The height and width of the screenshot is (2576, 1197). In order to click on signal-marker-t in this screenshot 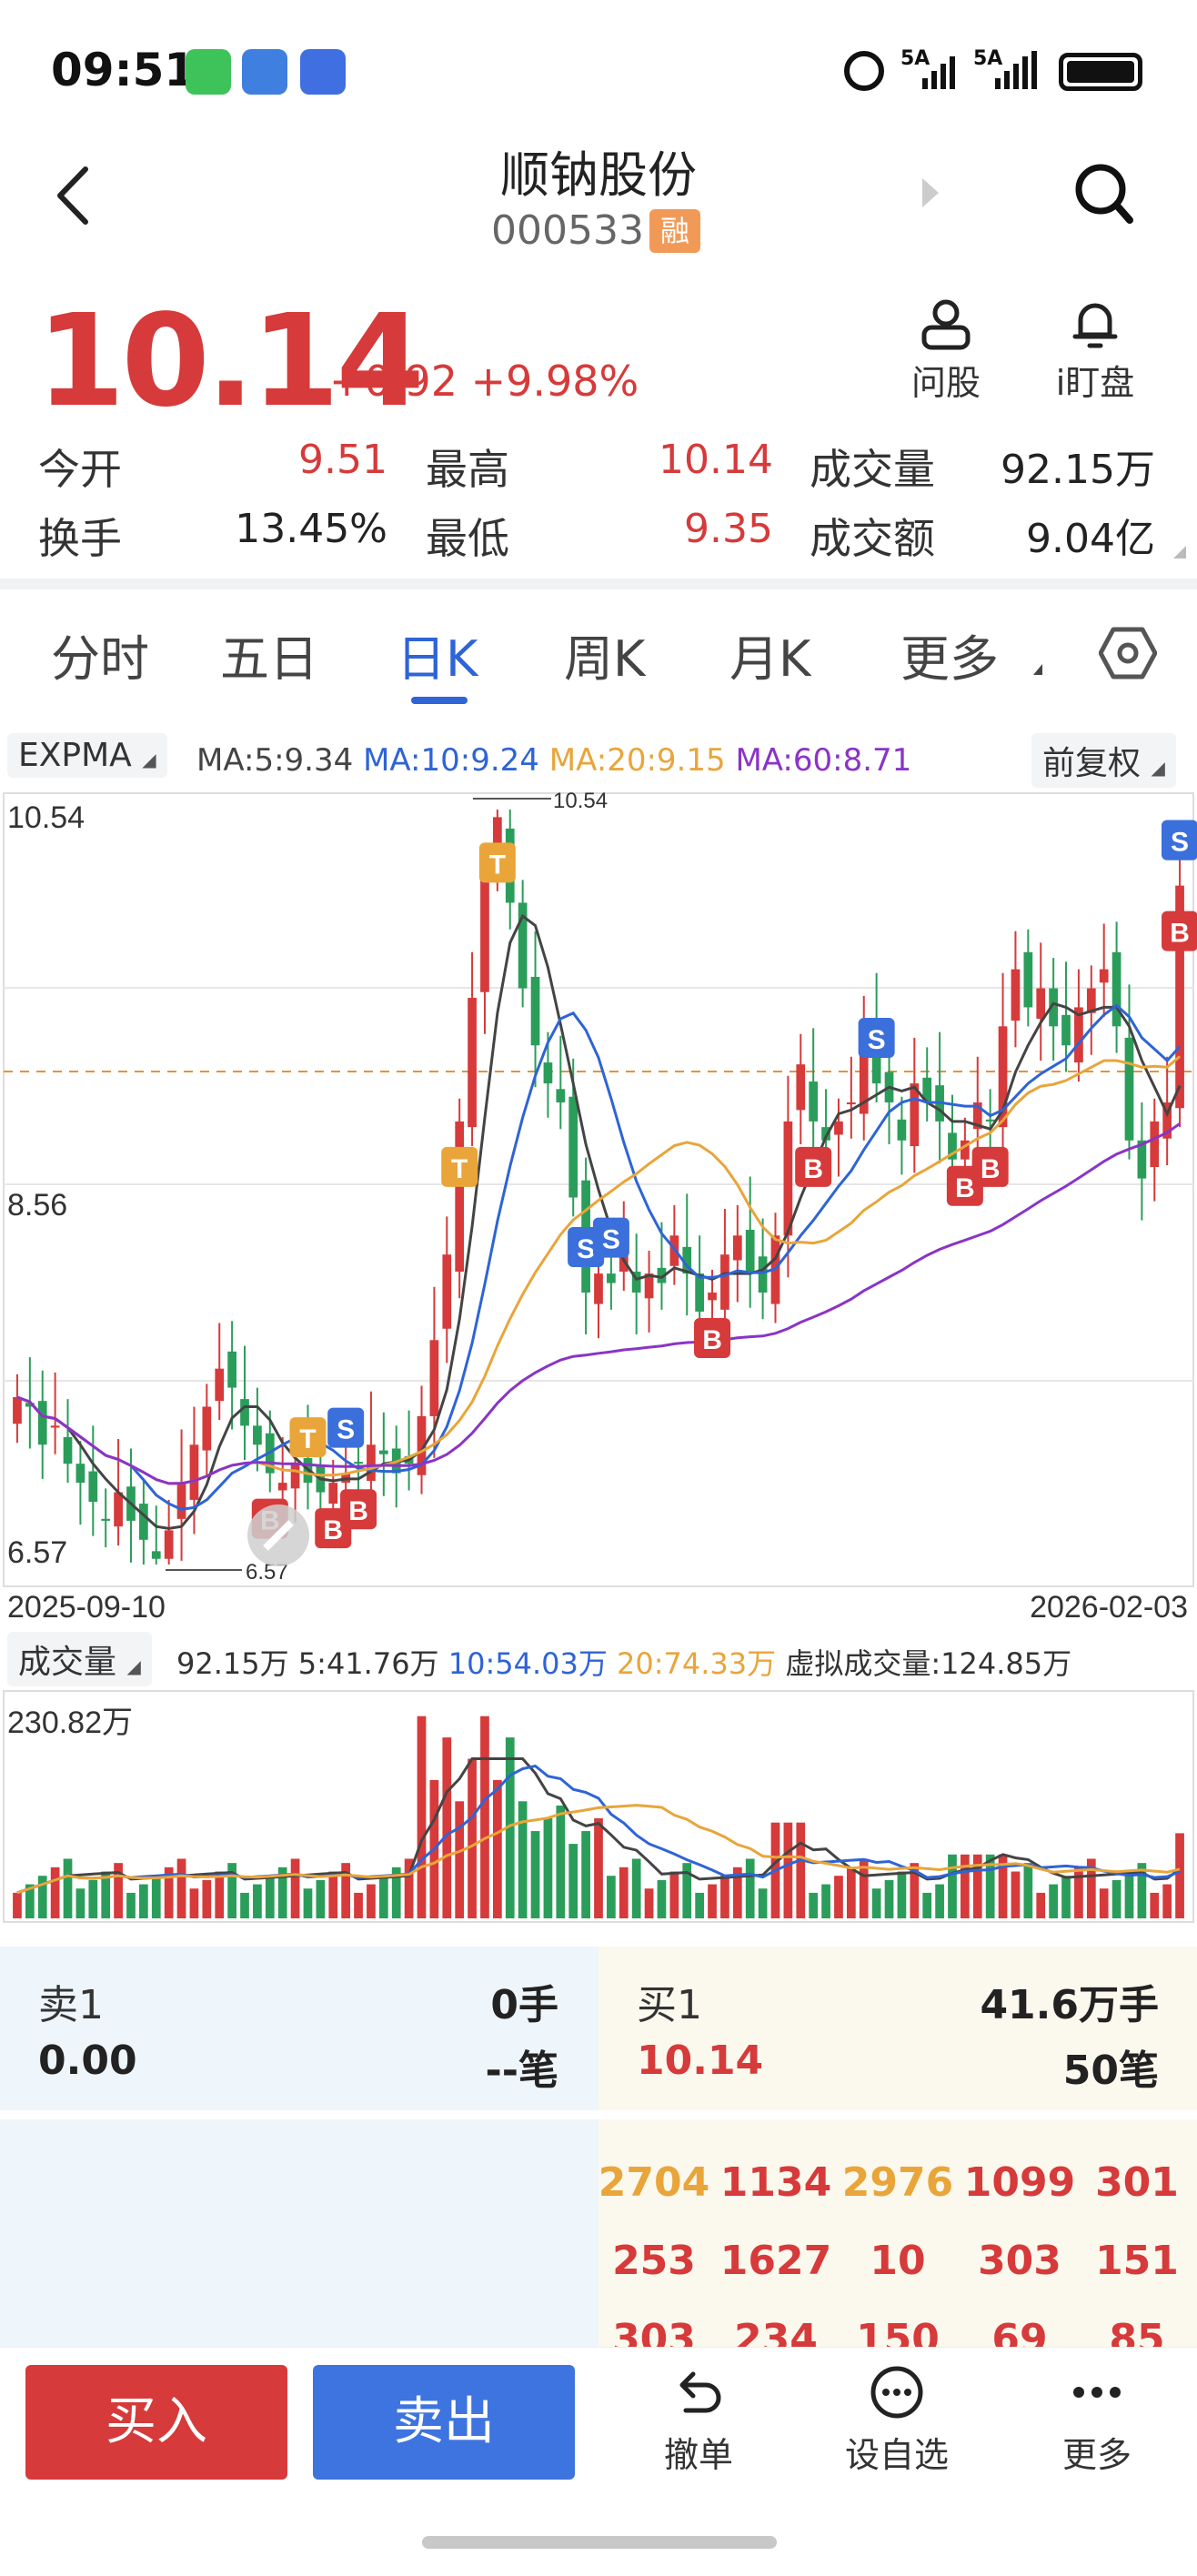, I will do `click(308, 1437)`.